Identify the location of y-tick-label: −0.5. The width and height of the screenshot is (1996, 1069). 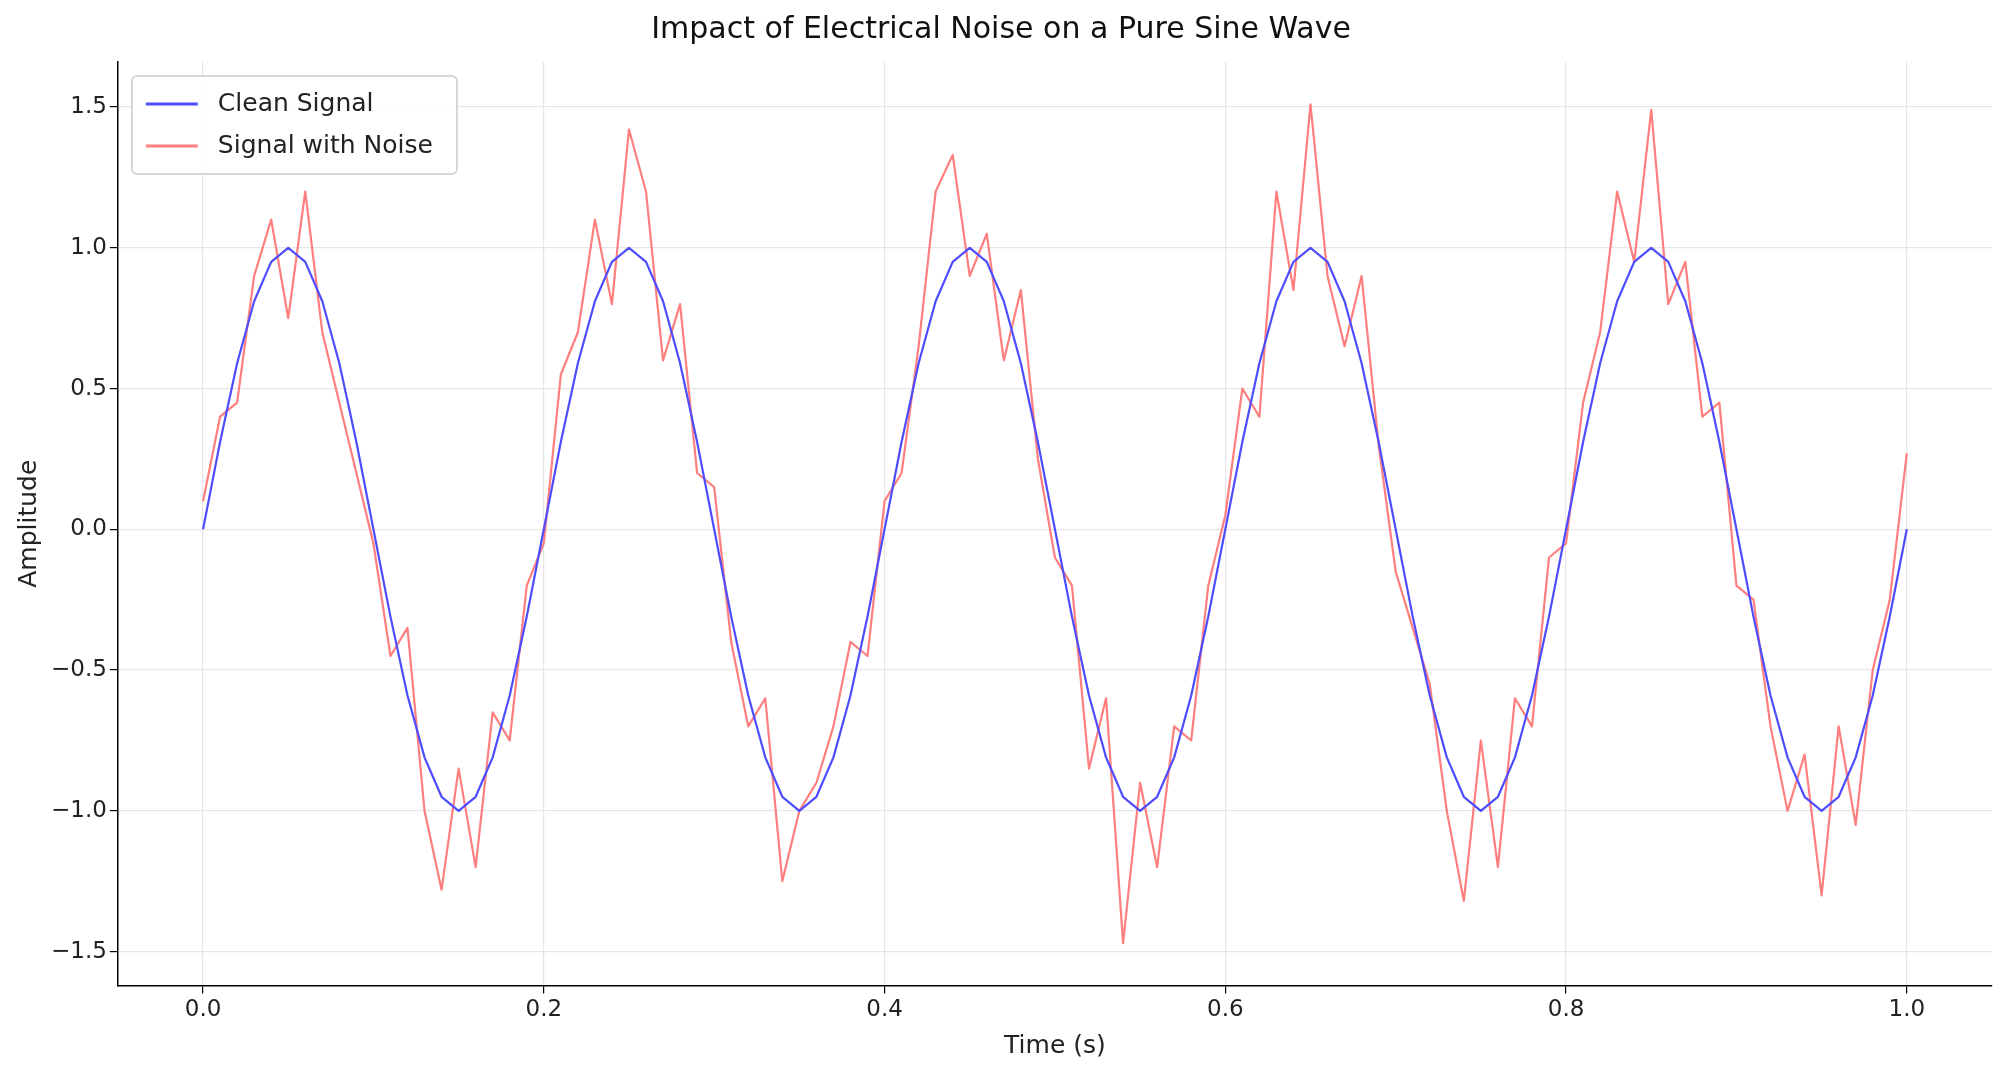
(78, 668).